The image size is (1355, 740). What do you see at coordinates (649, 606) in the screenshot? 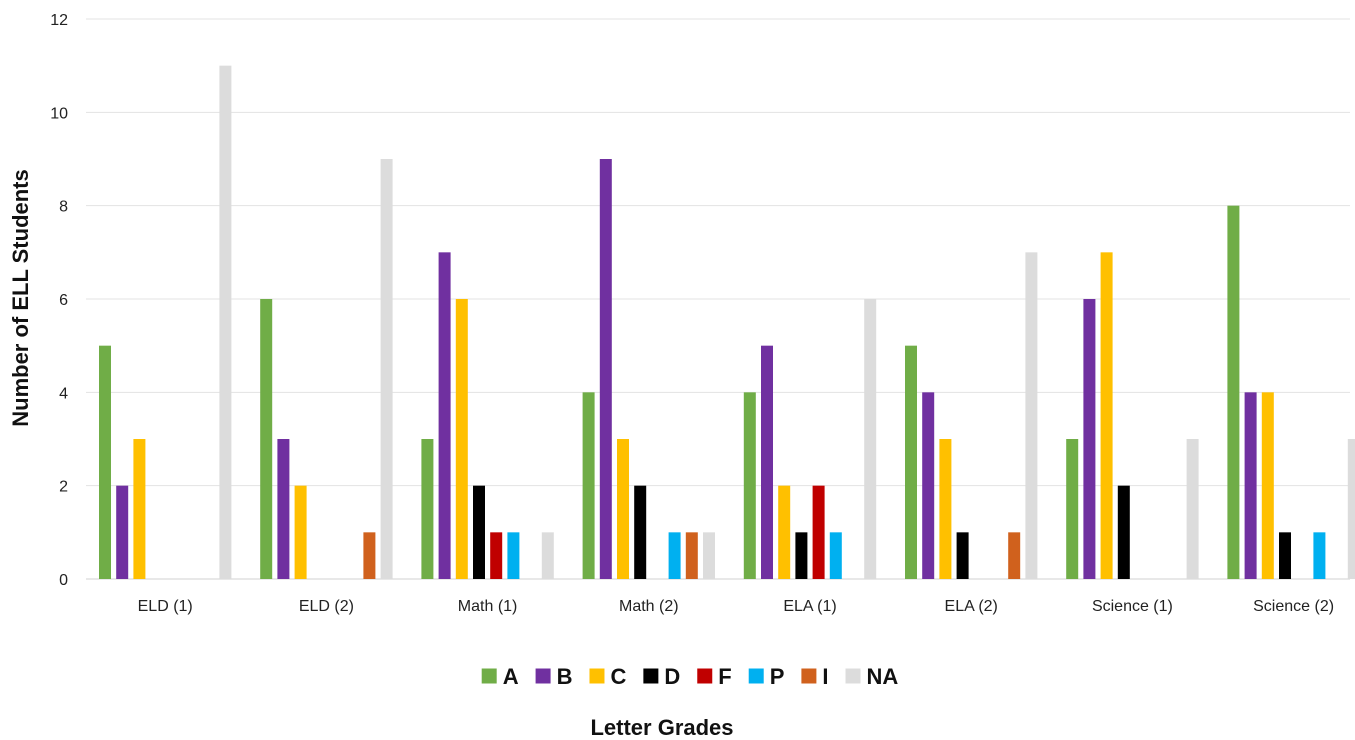
I see `x-category-label: Math (2)` at bounding box center [649, 606].